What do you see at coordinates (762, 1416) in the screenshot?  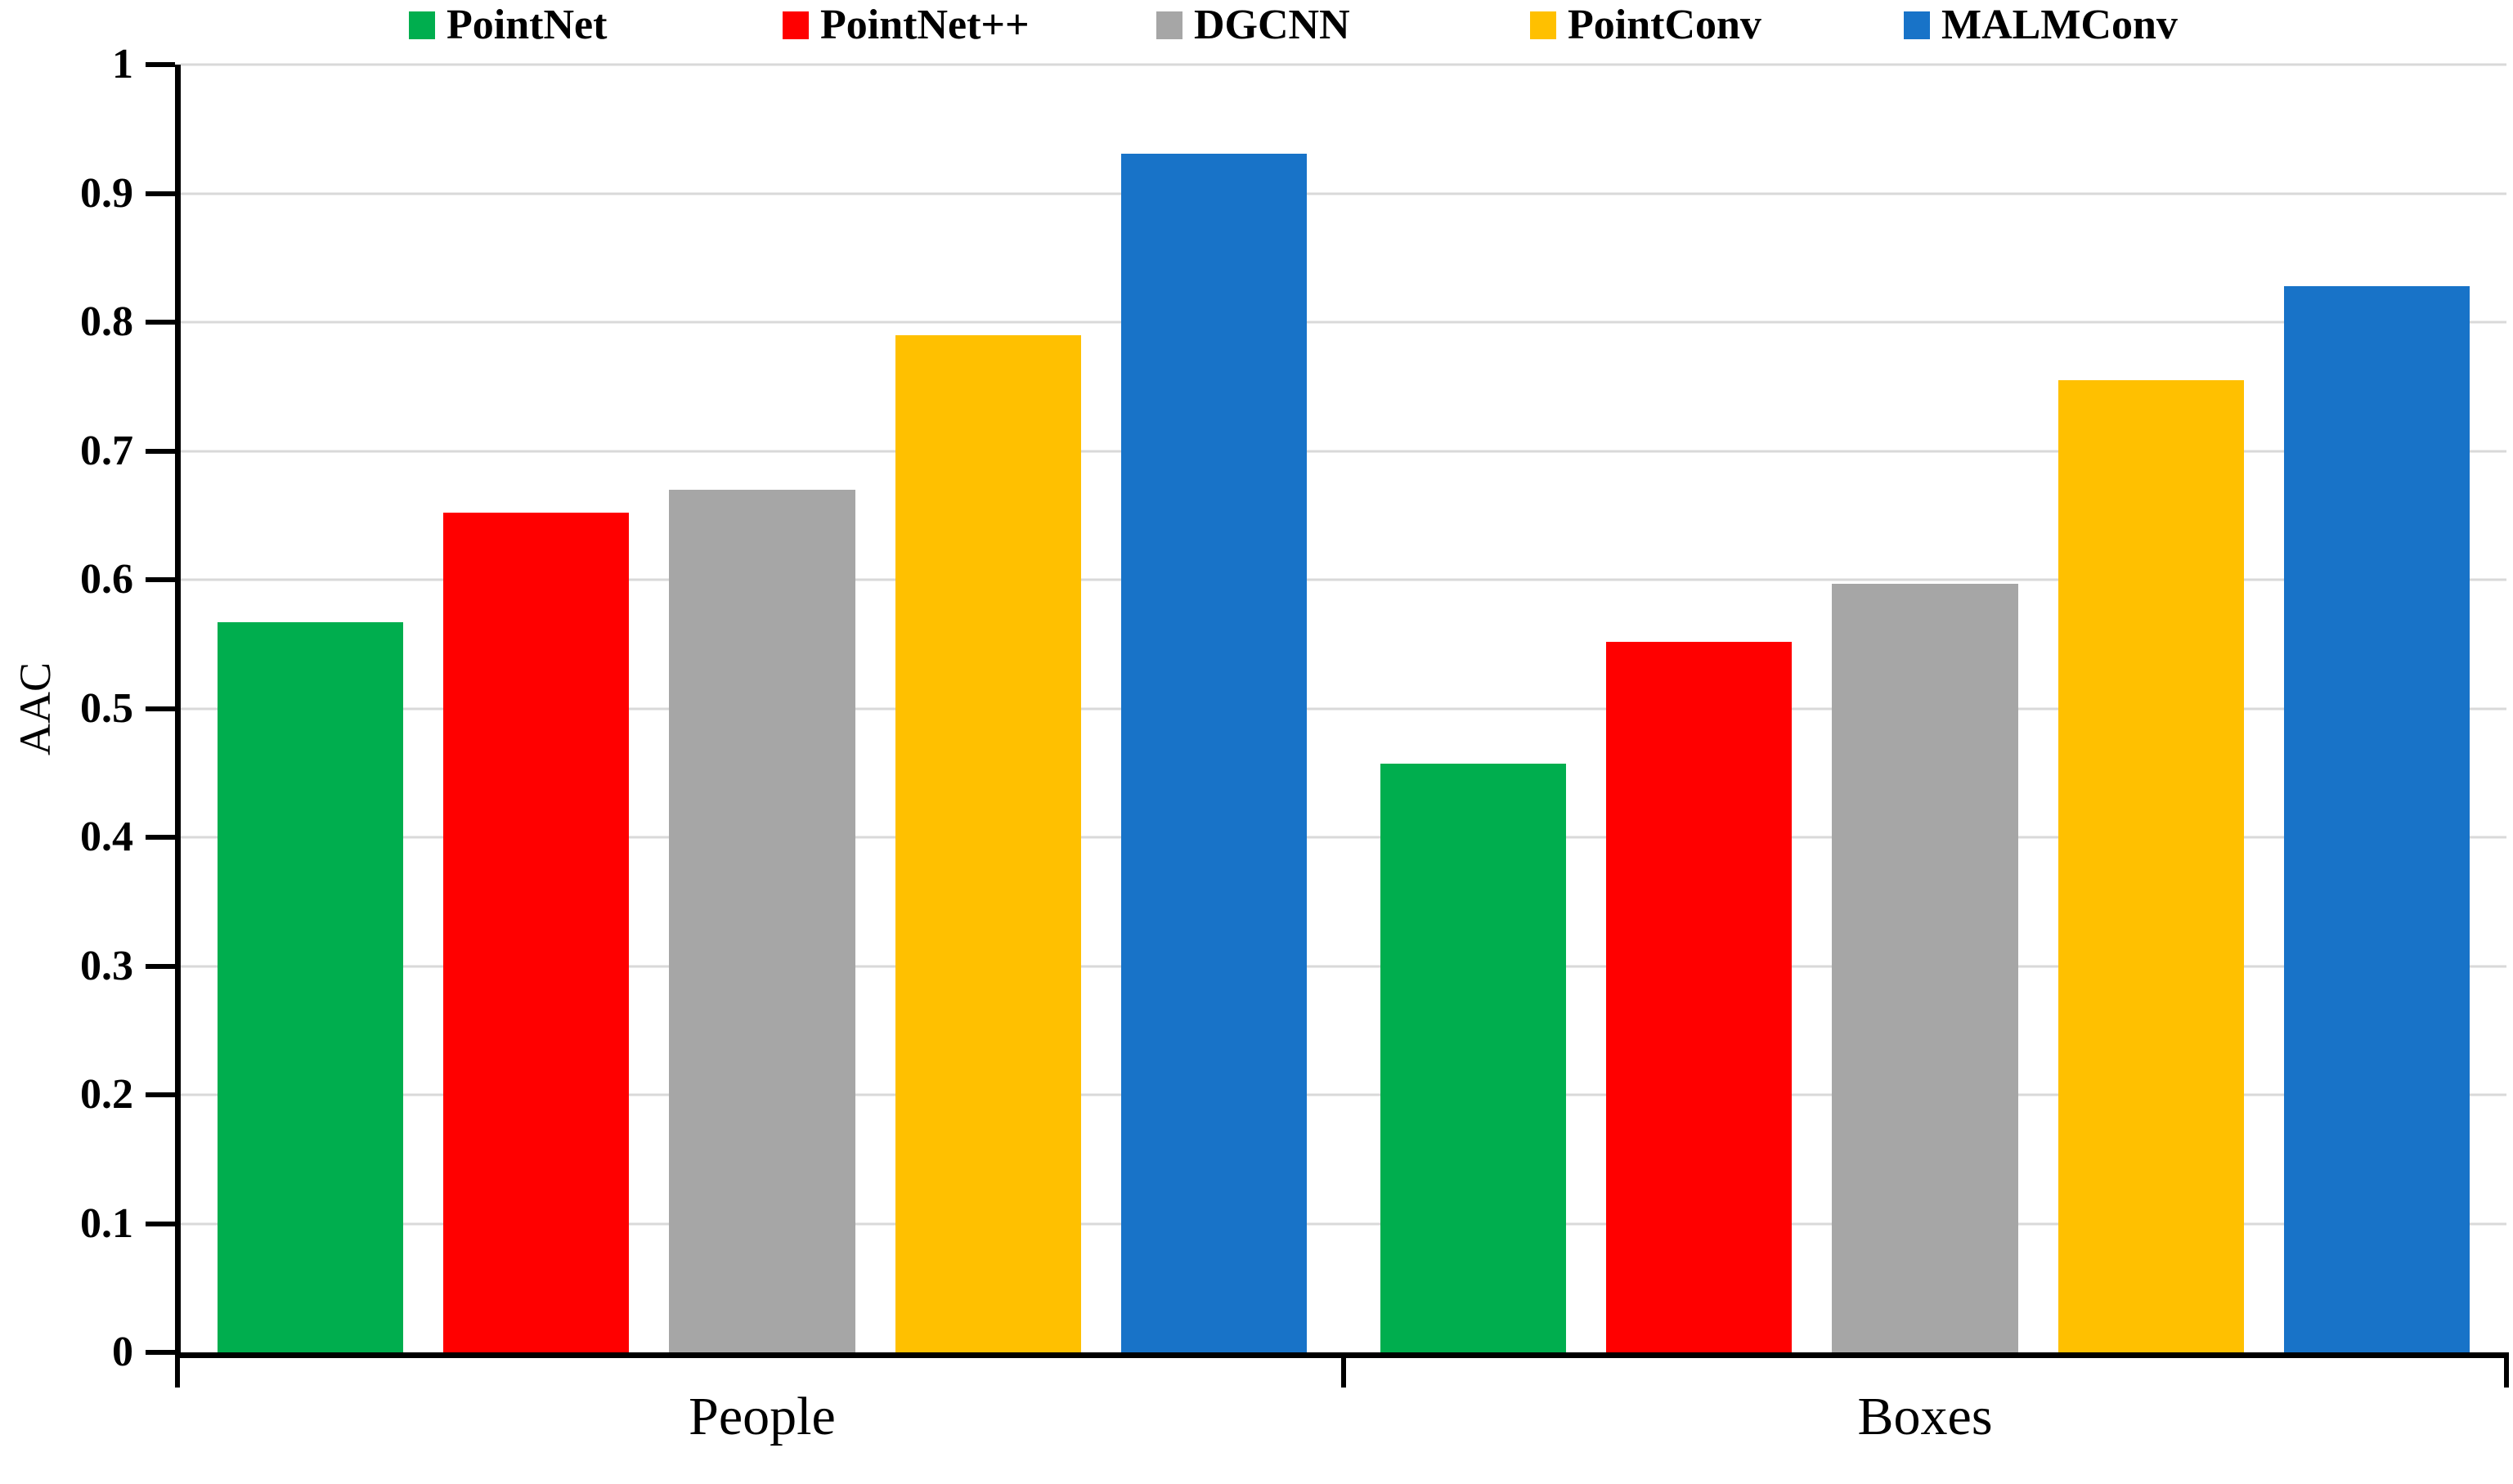 I see `category-label-people: People` at bounding box center [762, 1416].